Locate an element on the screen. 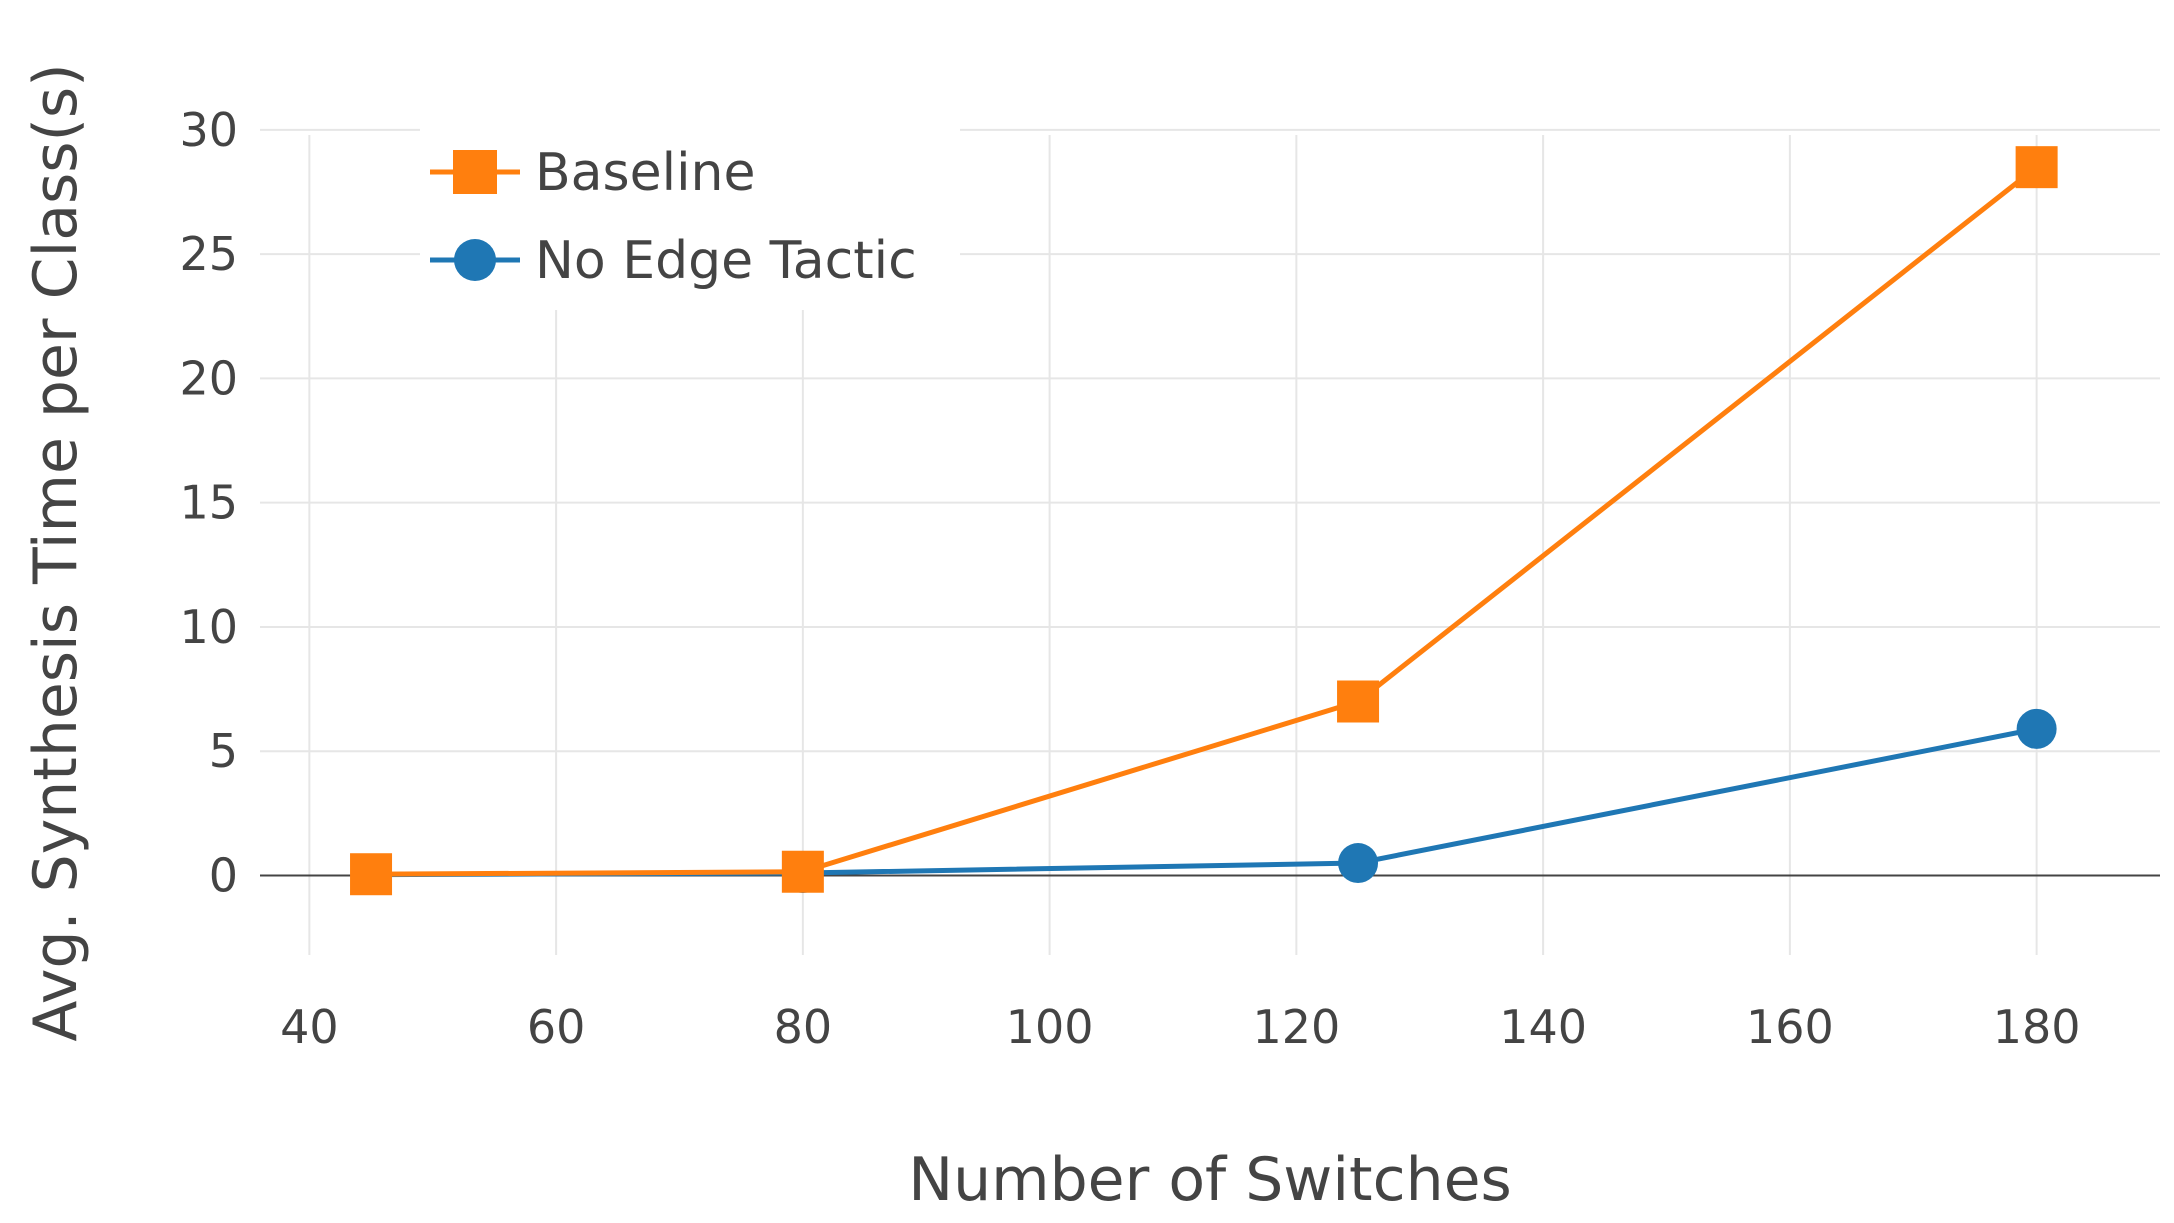 Image resolution: width=2174 pixels, height=1223 pixels. x-tick-label: 80 is located at coordinates (803, 1027).